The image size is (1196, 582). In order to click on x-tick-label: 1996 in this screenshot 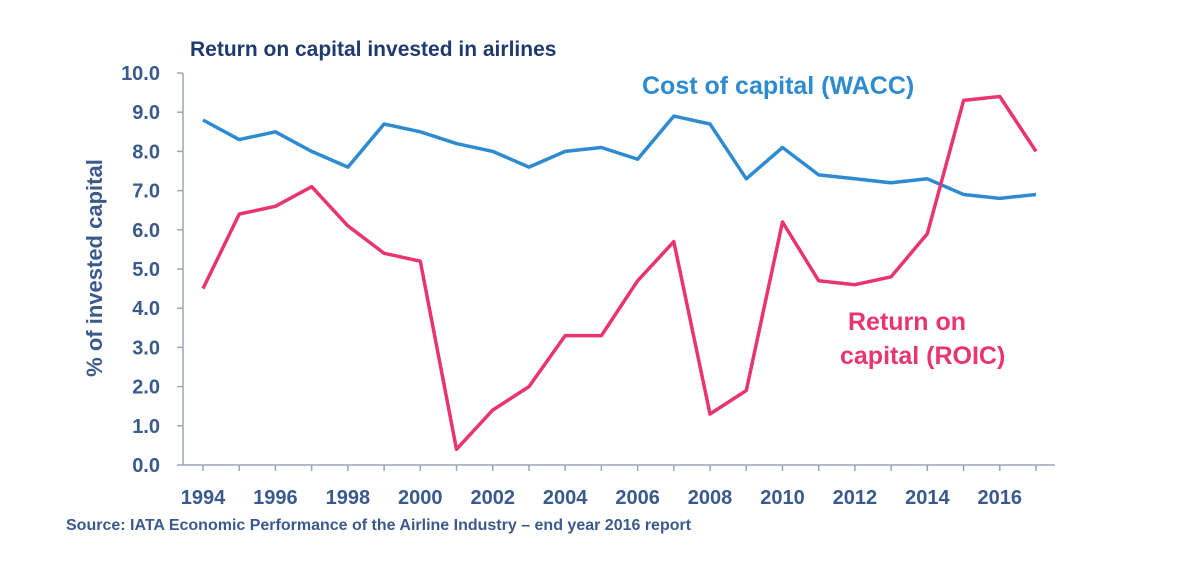, I will do `click(275, 498)`.